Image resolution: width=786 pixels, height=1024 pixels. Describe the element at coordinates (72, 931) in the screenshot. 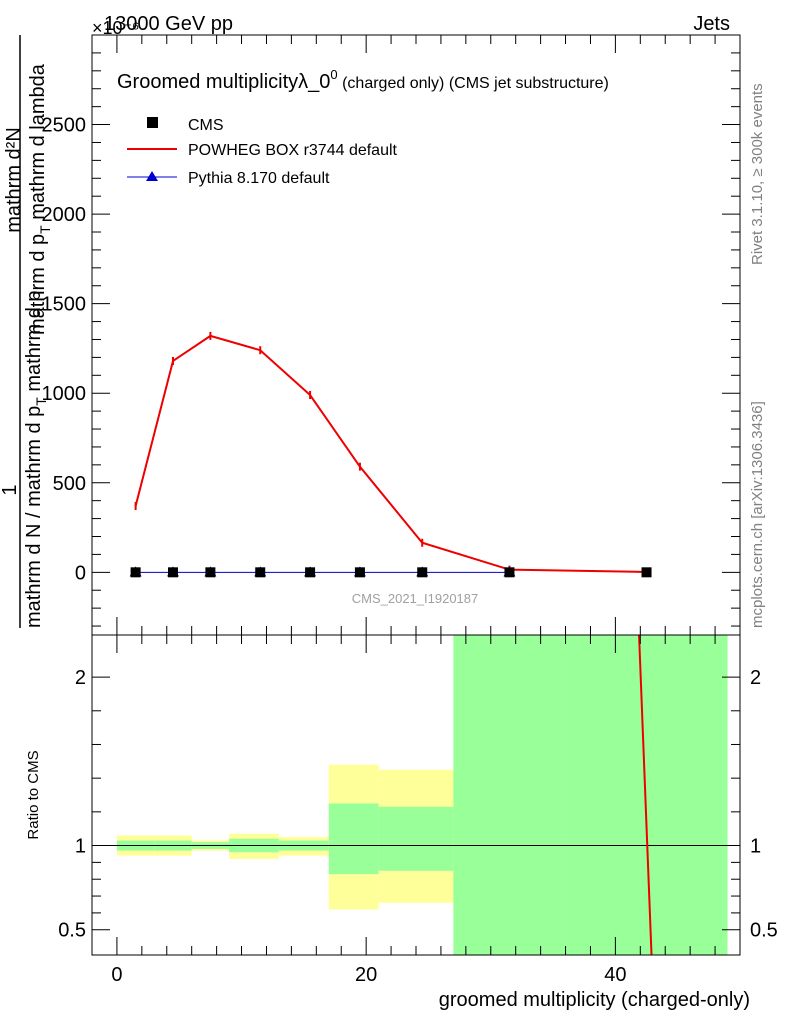

I see `ratio-y-tick-label: 0.5` at that location.